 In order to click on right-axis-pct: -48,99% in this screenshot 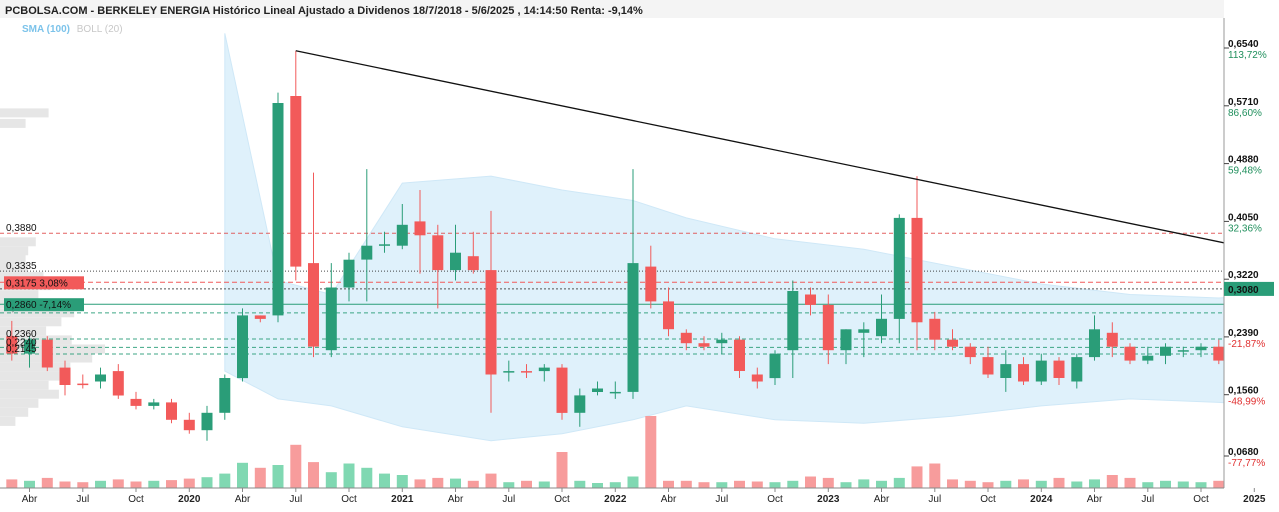, I will do `click(1246, 402)`.